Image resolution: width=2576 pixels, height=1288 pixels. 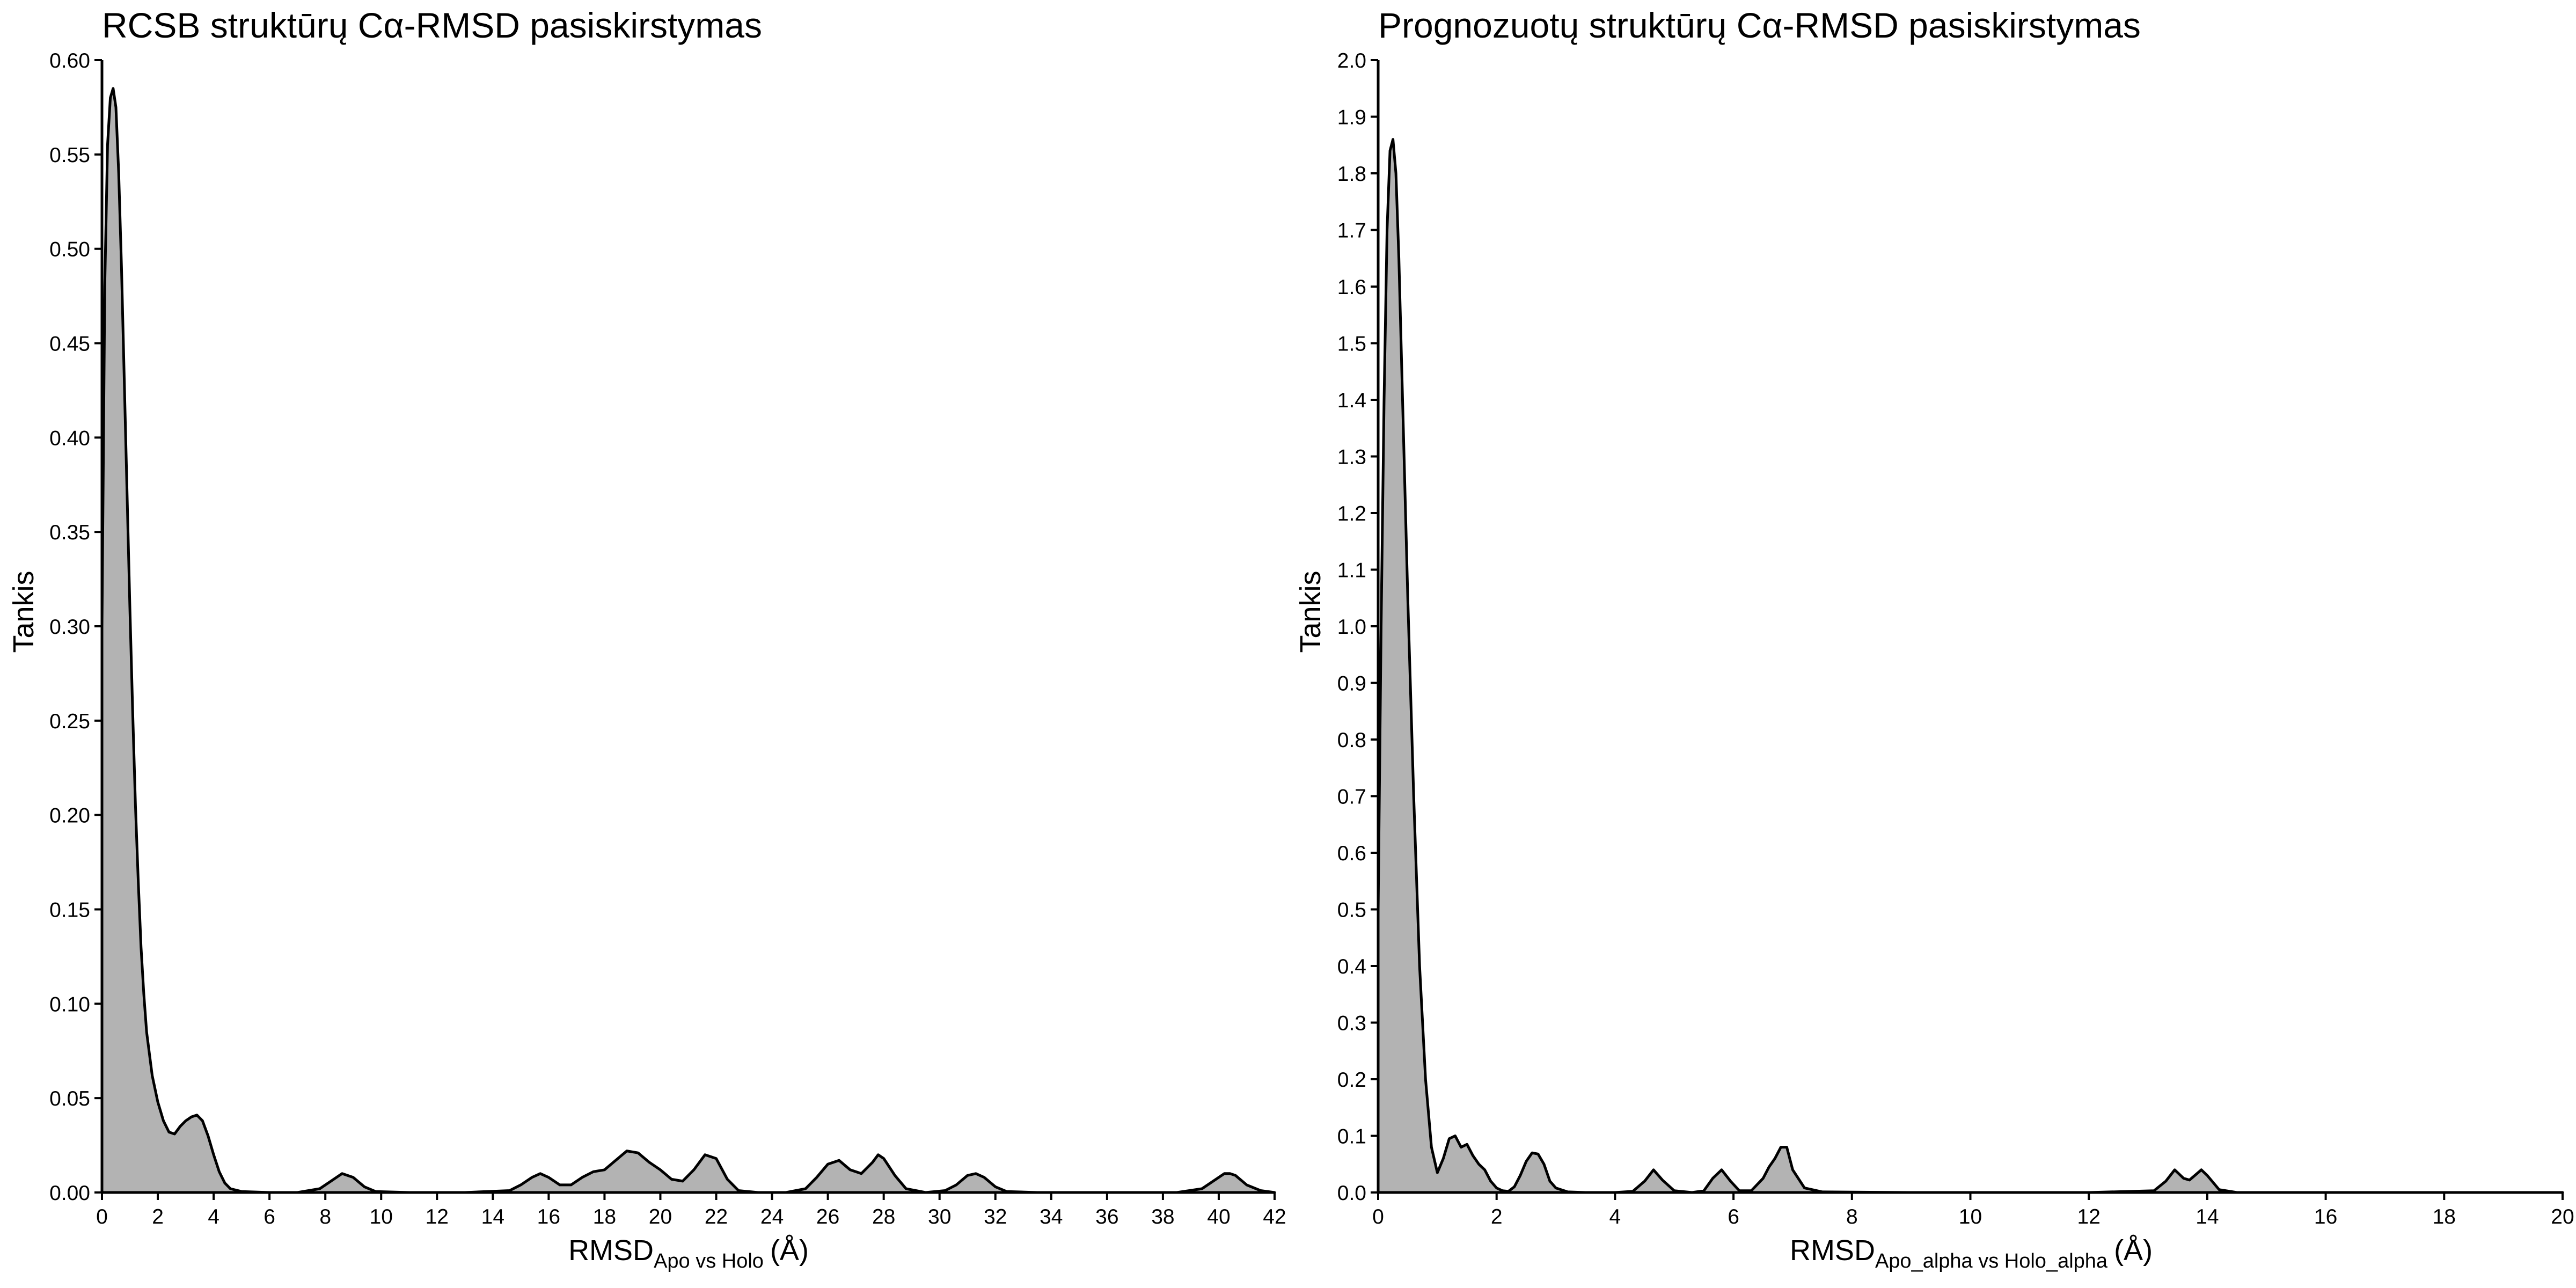 I want to click on x-tick-label: 22, so click(x=716, y=1216).